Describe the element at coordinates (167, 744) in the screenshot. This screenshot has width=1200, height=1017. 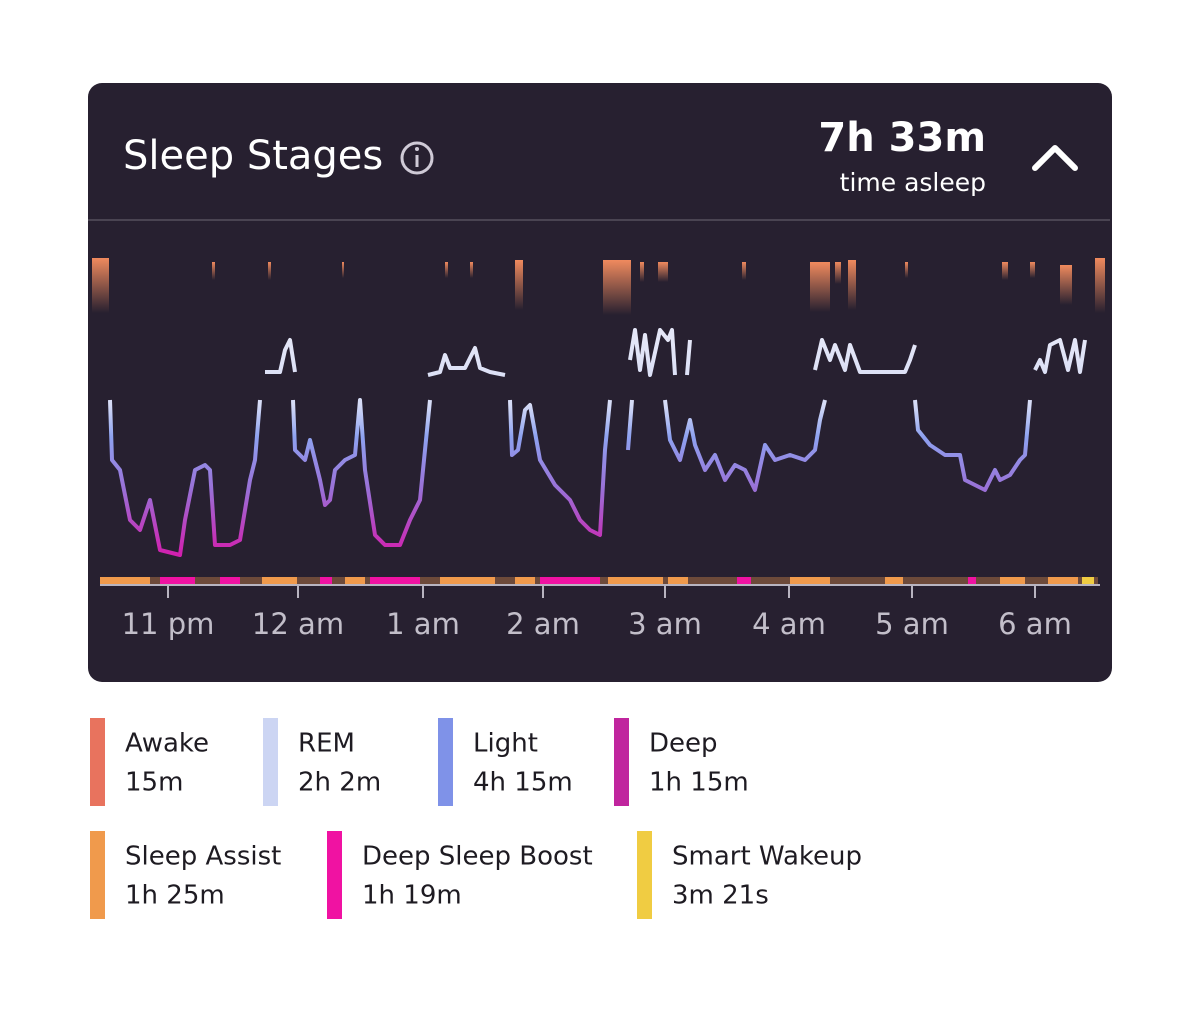
I see `legend-name: Awake` at that location.